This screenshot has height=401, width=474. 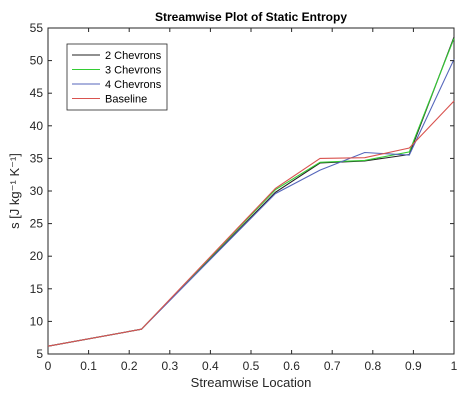 What do you see at coordinates (251, 17) in the screenshot?
I see `chart-title: Streamwise Plot of Static Entropy` at bounding box center [251, 17].